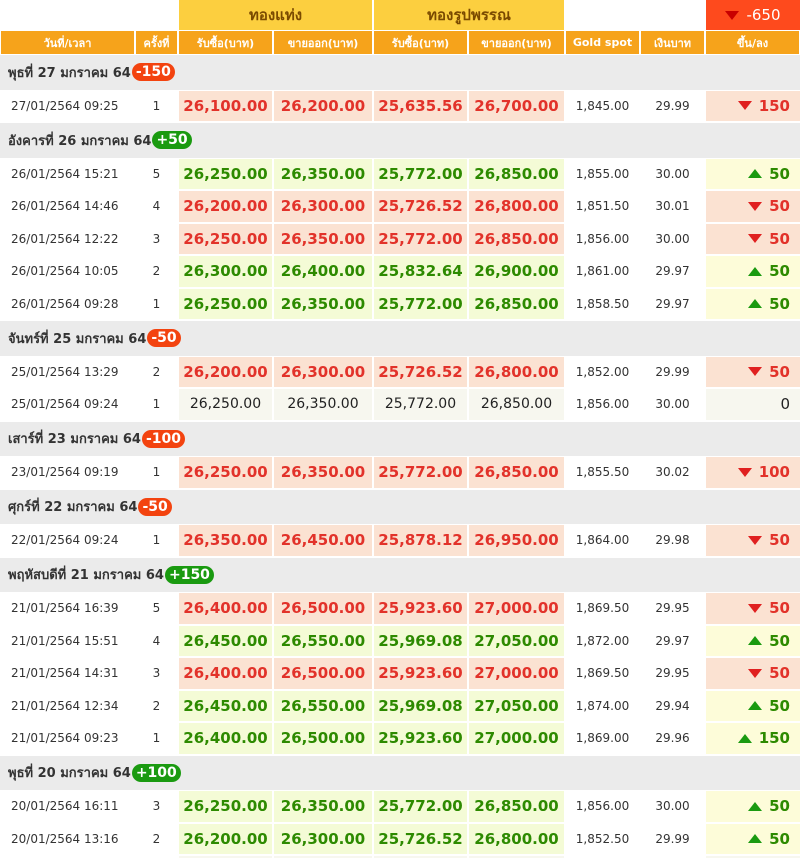 The image size is (800, 858). I want to click on datetime: 26/01/2564 15:21, so click(65, 173).